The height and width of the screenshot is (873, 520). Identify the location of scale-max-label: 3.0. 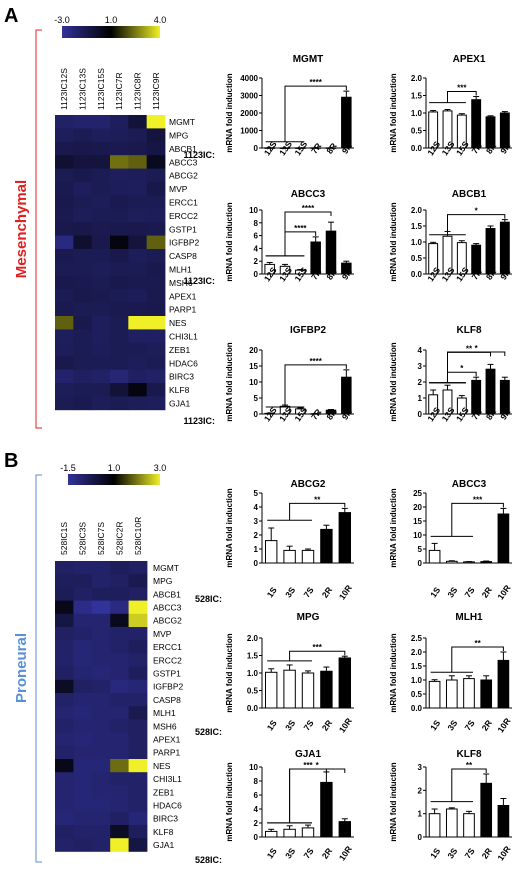
(160, 468).